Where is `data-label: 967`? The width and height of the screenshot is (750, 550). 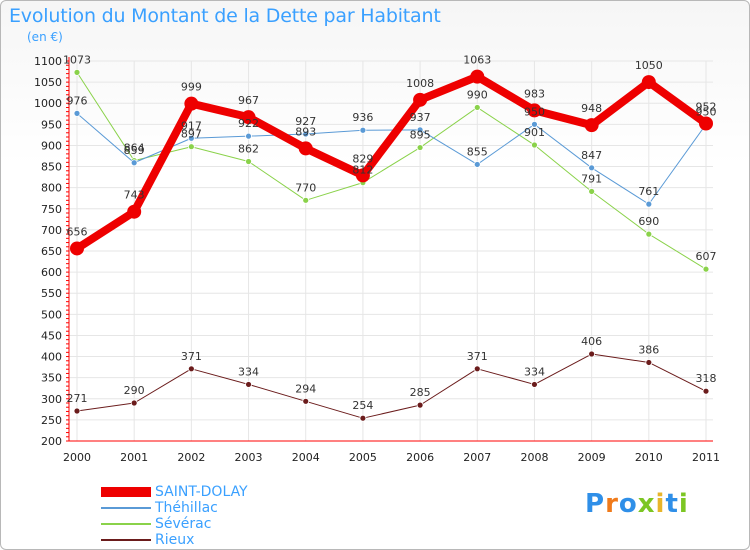 data-label: 967 is located at coordinates (248, 100).